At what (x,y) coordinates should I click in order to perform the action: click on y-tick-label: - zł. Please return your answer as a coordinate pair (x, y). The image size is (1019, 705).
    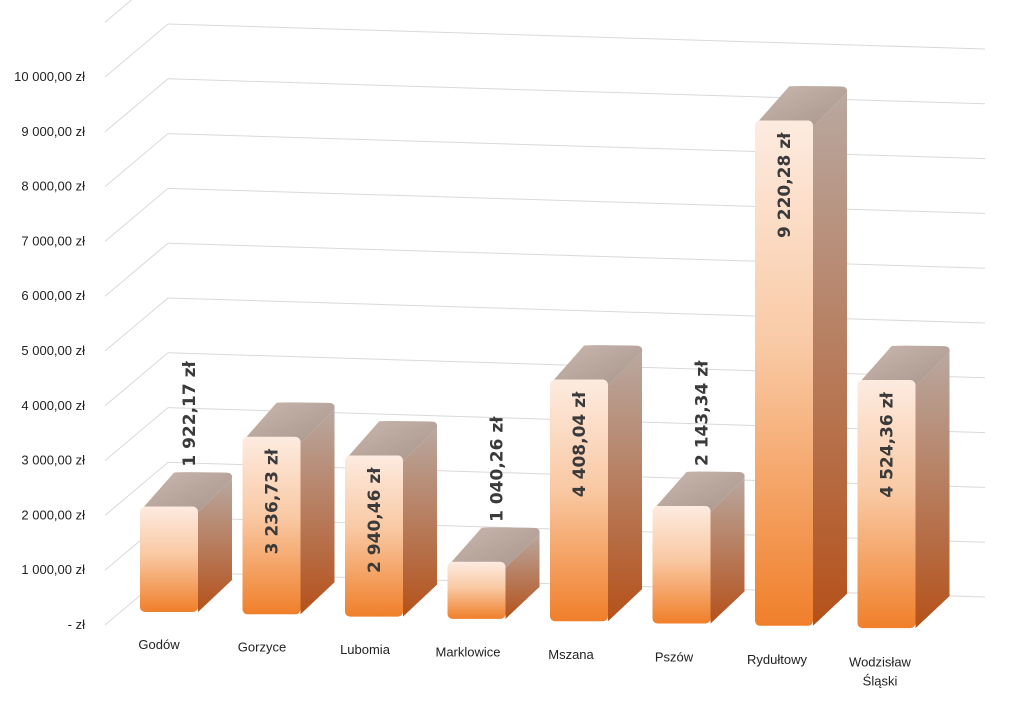
    Looking at the image, I should click on (76, 624).